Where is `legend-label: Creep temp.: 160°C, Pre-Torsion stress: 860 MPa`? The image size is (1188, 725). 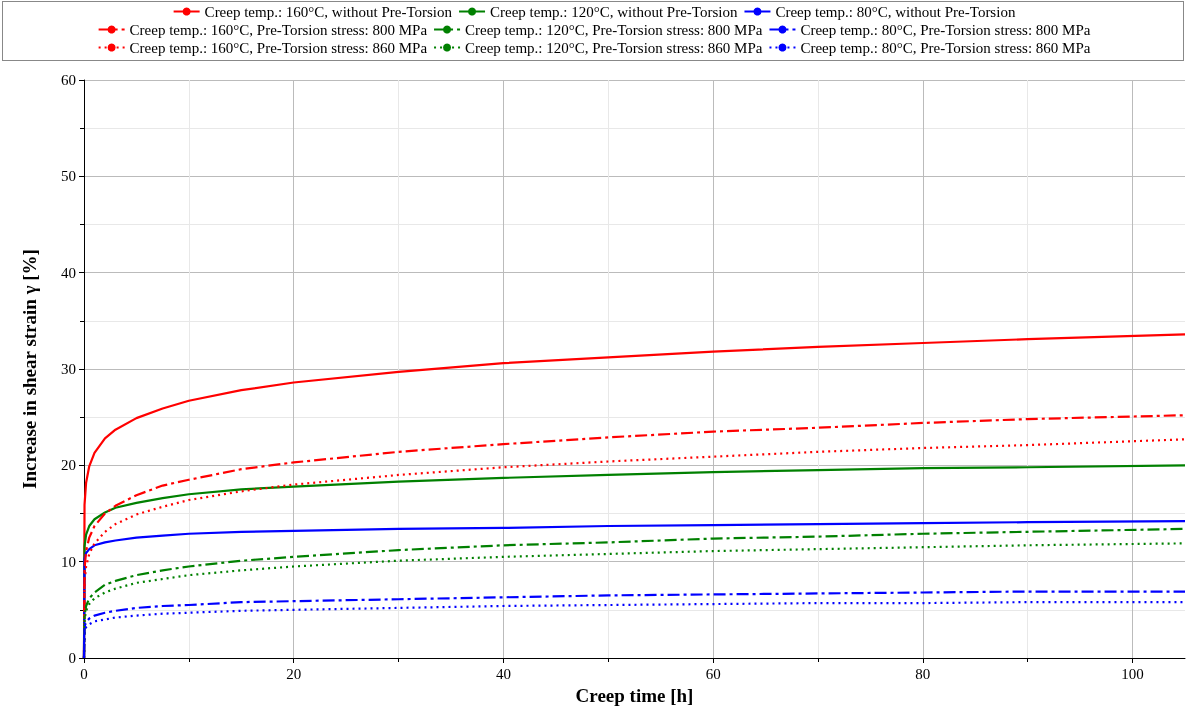 legend-label: Creep temp.: 160°C, Pre-Torsion stress: 860 MPa is located at coordinates (278, 47).